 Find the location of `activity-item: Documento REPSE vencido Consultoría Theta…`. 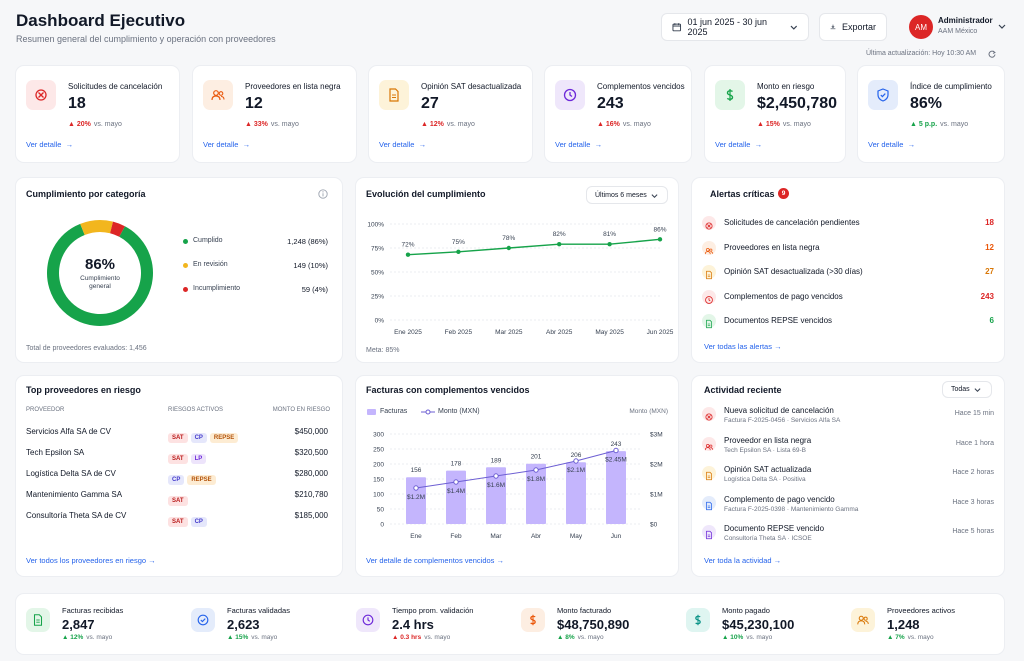

activity-item: Documento REPSE vencido Consultoría Theta… is located at coordinates (848, 536).